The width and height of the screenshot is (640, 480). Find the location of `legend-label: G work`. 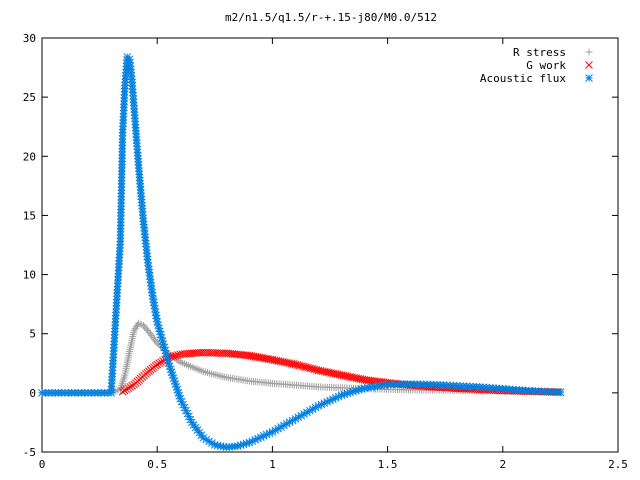

legend-label: G work is located at coordinates (546, 65).